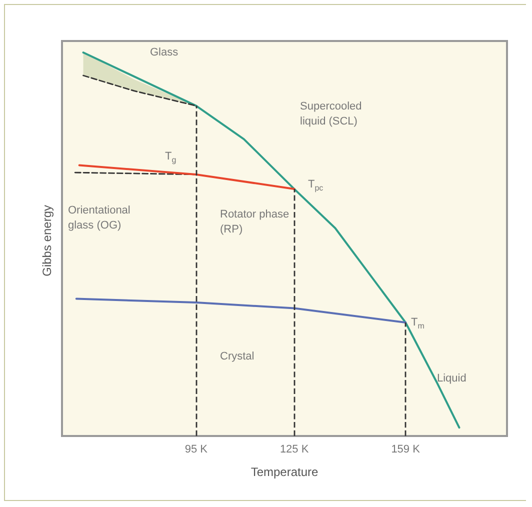 Image resolution: width=532 pixels, height=507 pixels. I want to click on y-axis-title: Gibbs energy, so click(47, 240).